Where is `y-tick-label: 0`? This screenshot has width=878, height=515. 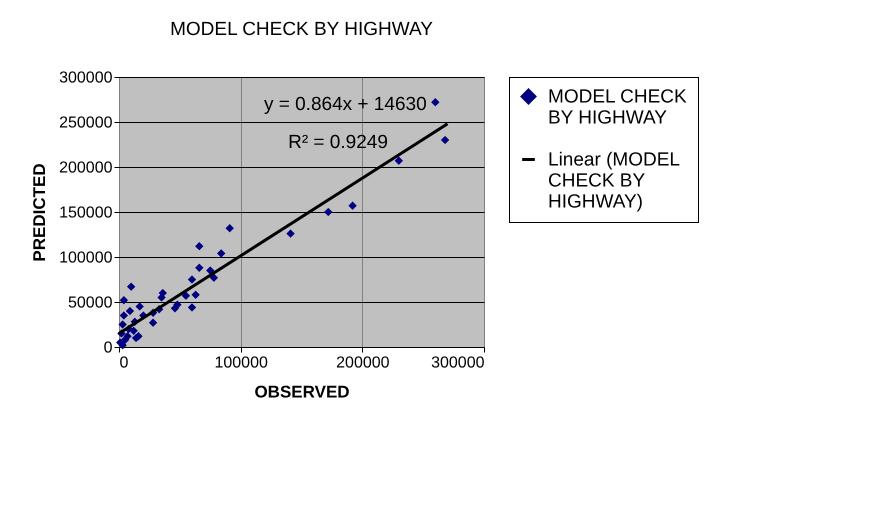
y-tick-label: 0 is located at coordinates (108, 348).